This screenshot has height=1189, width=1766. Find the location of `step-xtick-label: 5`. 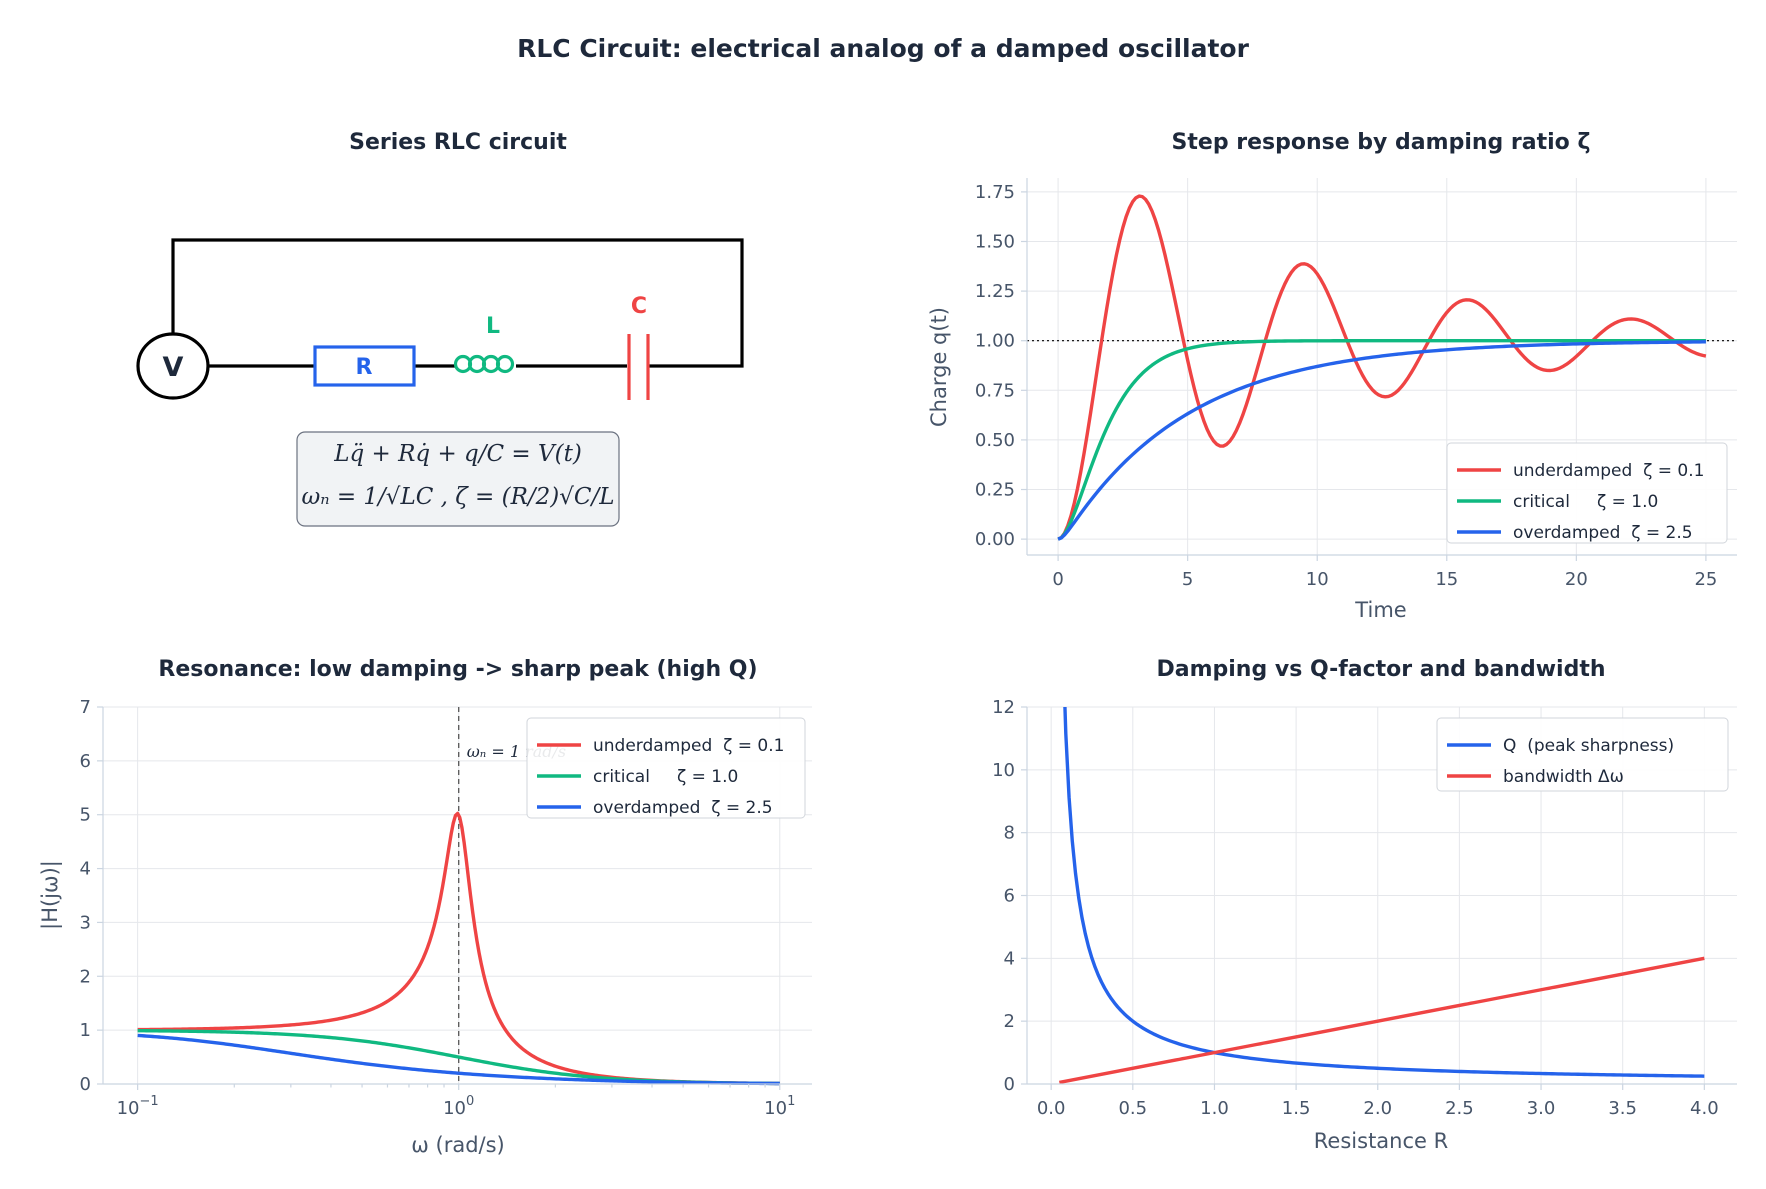

step-xtick-label: 5 is located at coordinates (1187, 579).